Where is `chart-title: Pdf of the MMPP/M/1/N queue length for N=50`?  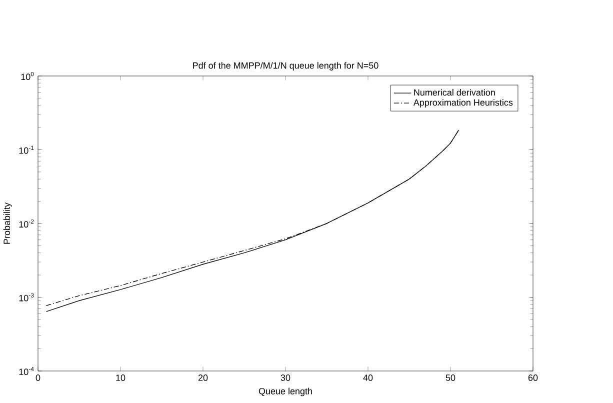 chart-title: Pdf of the MMPP/M/1/N queue length for N=50 is located at coordinates (285, 66).